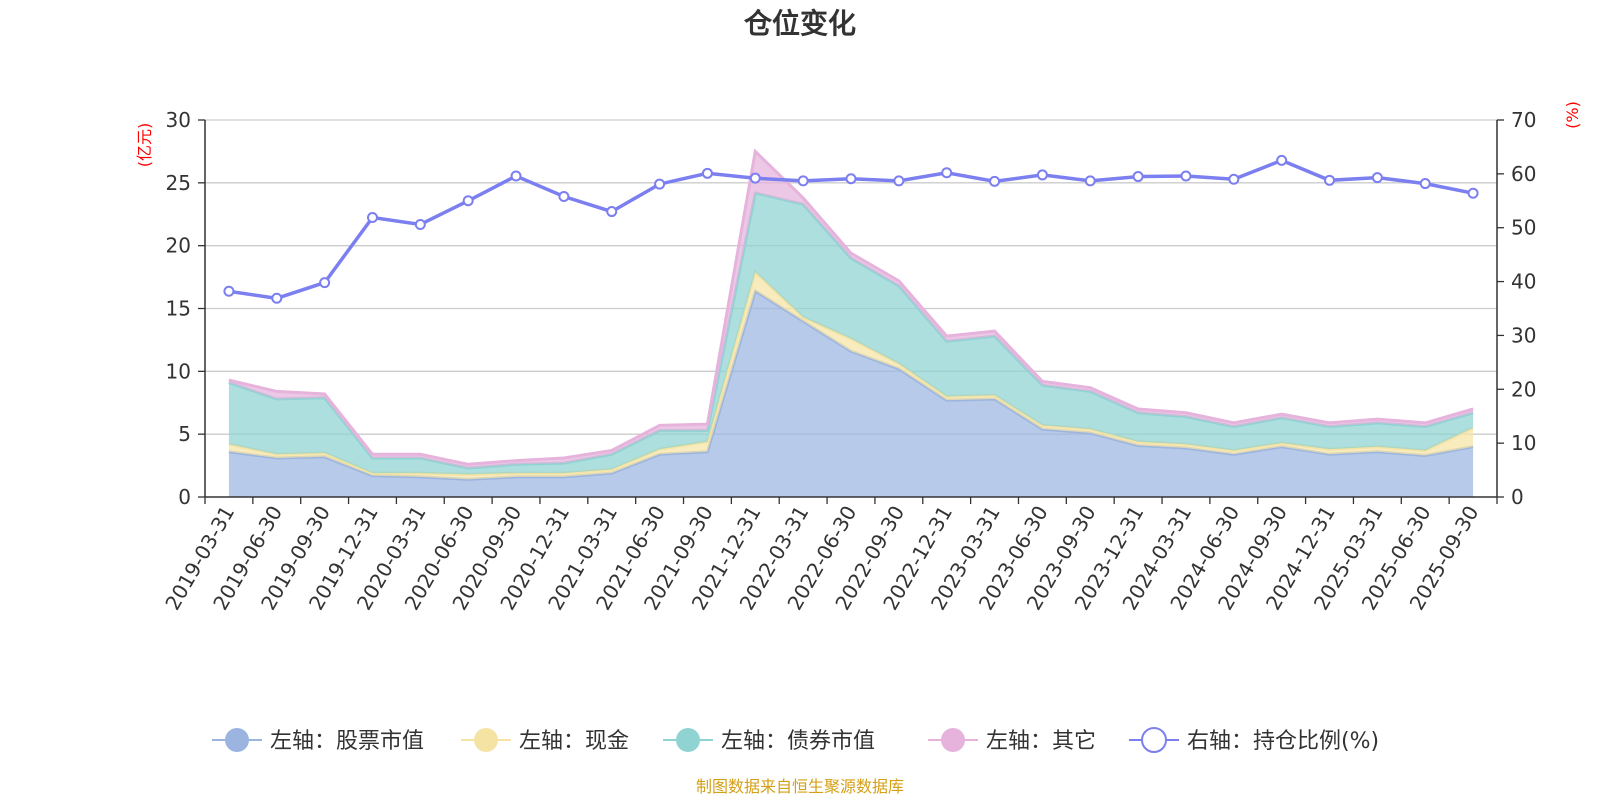 The image size is (1600, 800). Describe the element at coordinates (574, 741) in the screenshot. I see `legend-label: 左轴：现金` at that location.